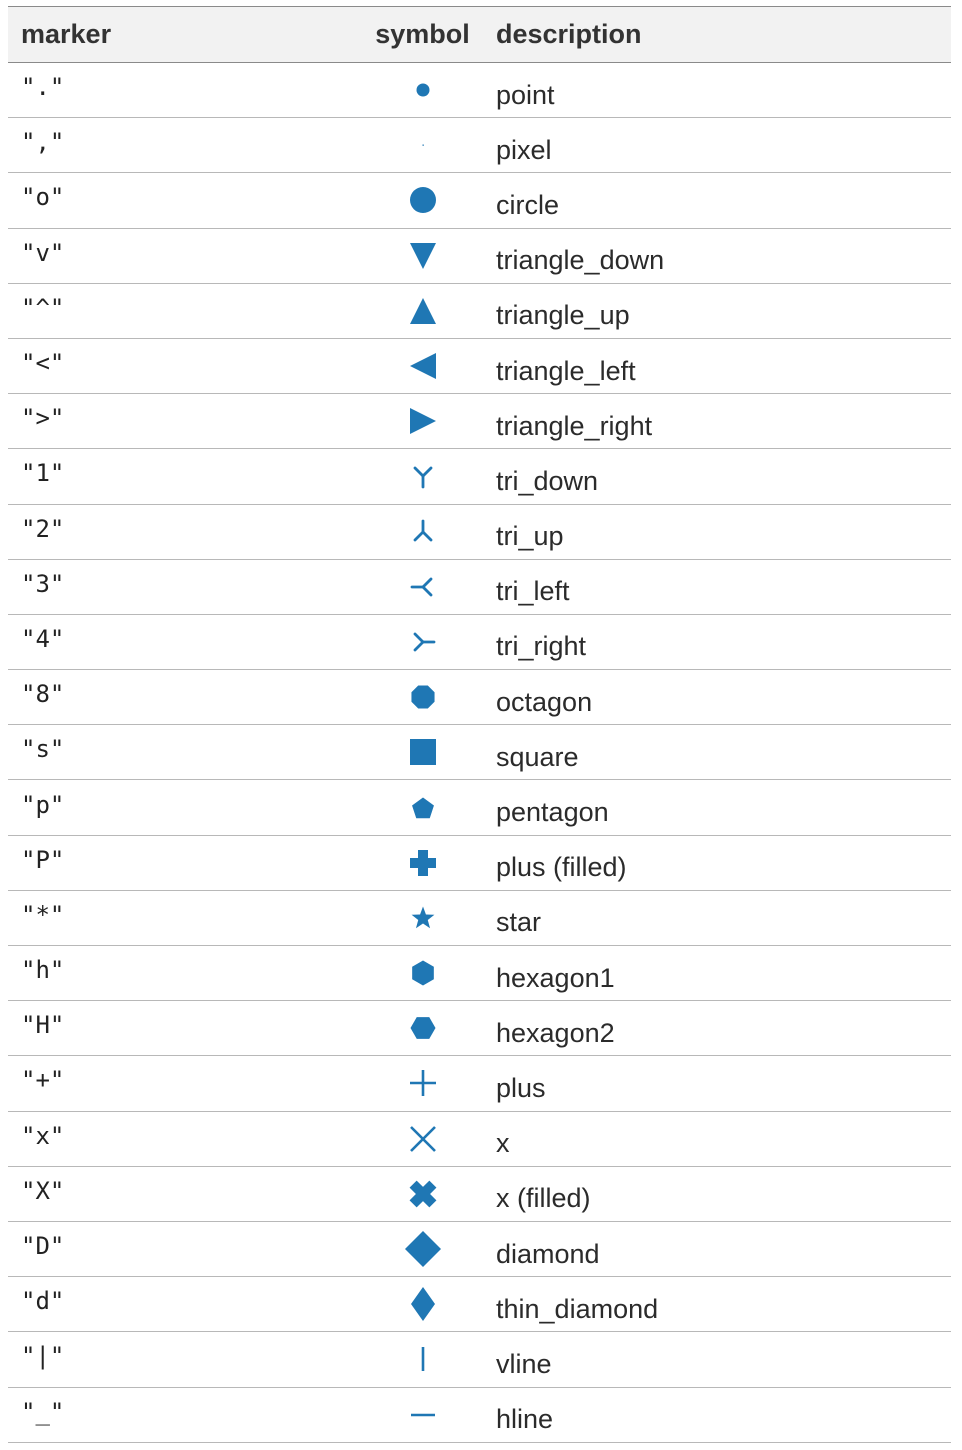  What do you see at coordinates (184, 1192) in the screenshot?
I see `marker-code: "X"` at bounding box center [184, 1192].